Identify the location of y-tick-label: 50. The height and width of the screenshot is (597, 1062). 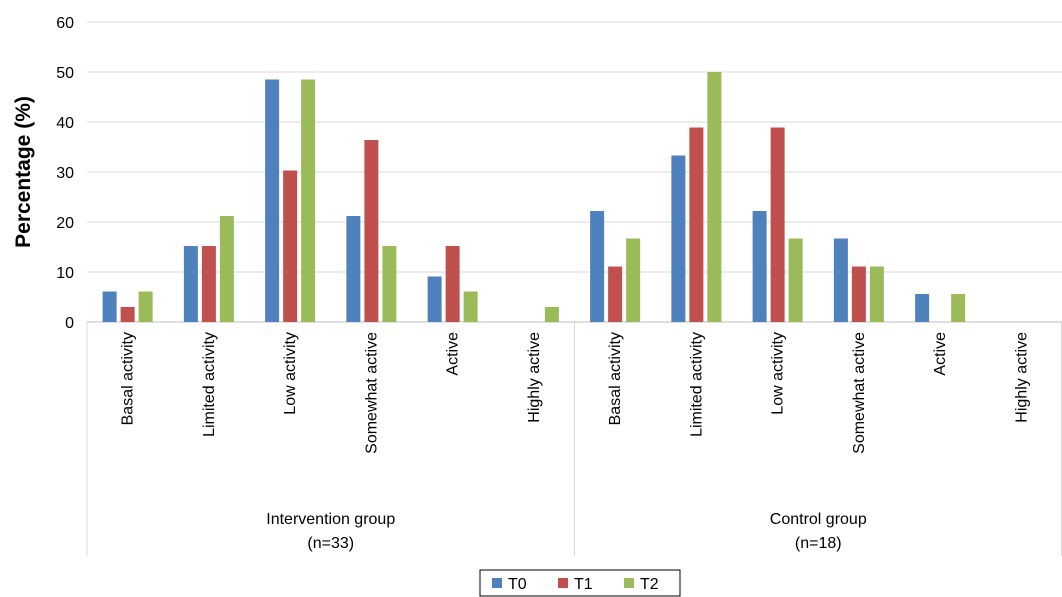
(65, 73).